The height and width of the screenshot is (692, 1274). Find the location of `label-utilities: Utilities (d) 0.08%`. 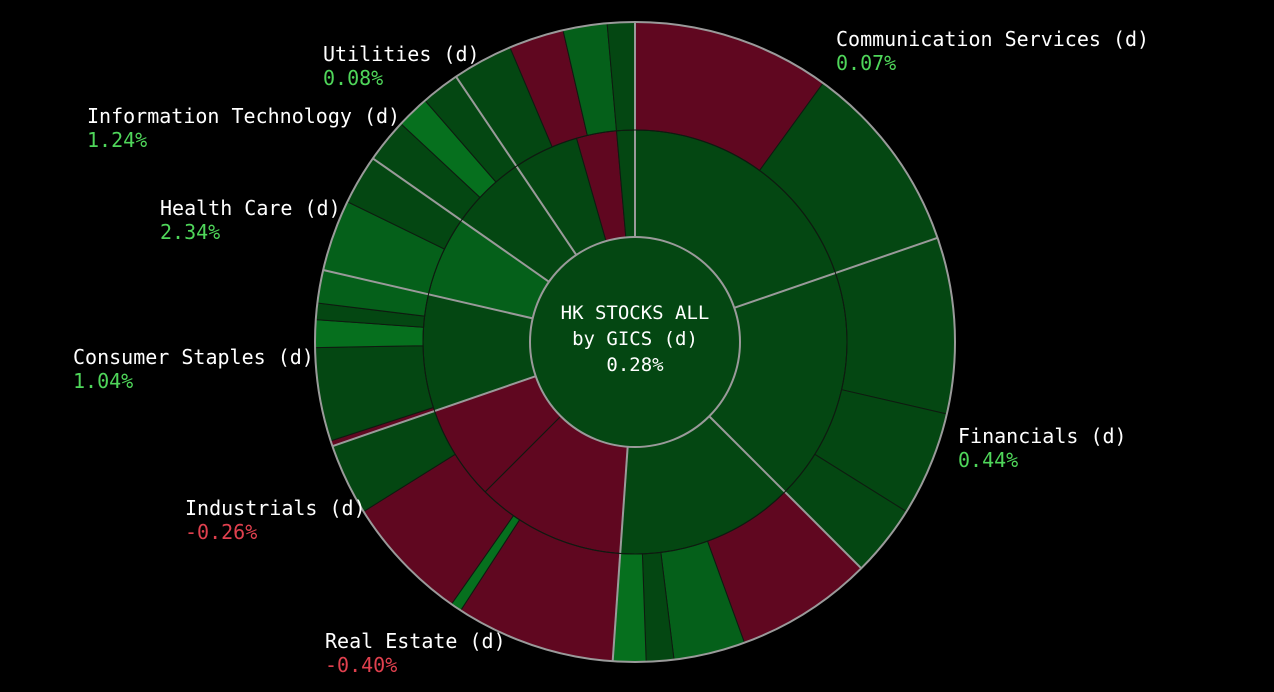

label-utilities: Utilities (d) 0.08% is located at coordinates (401, 66).